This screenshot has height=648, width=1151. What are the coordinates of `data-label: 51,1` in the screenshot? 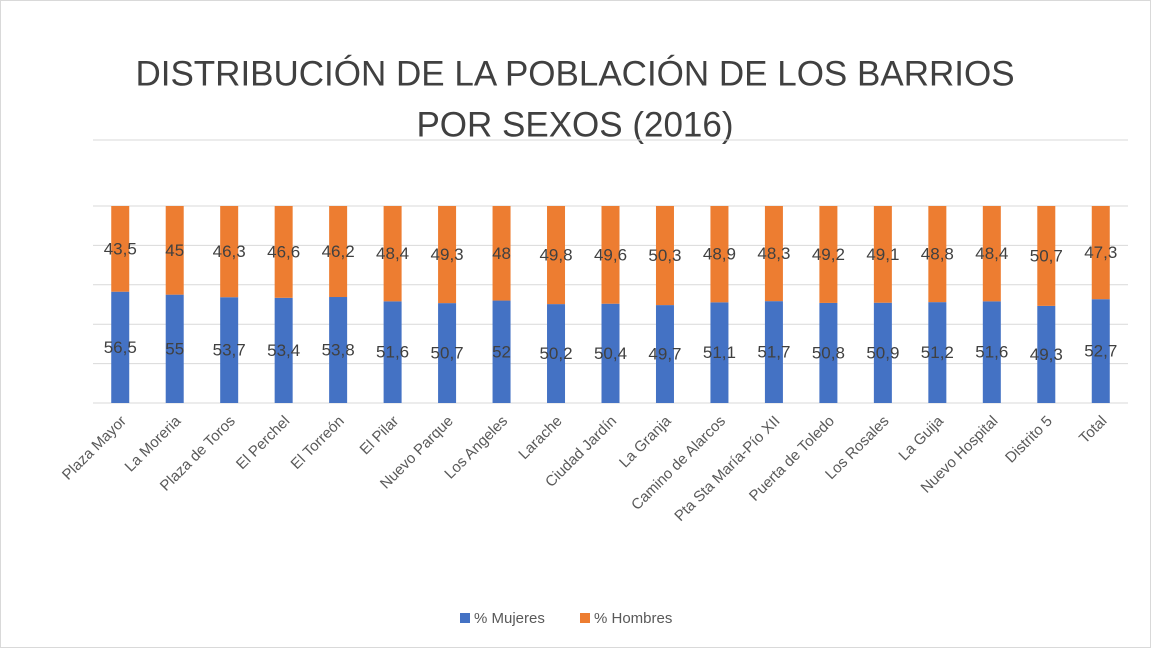 It's located at (719, 352).